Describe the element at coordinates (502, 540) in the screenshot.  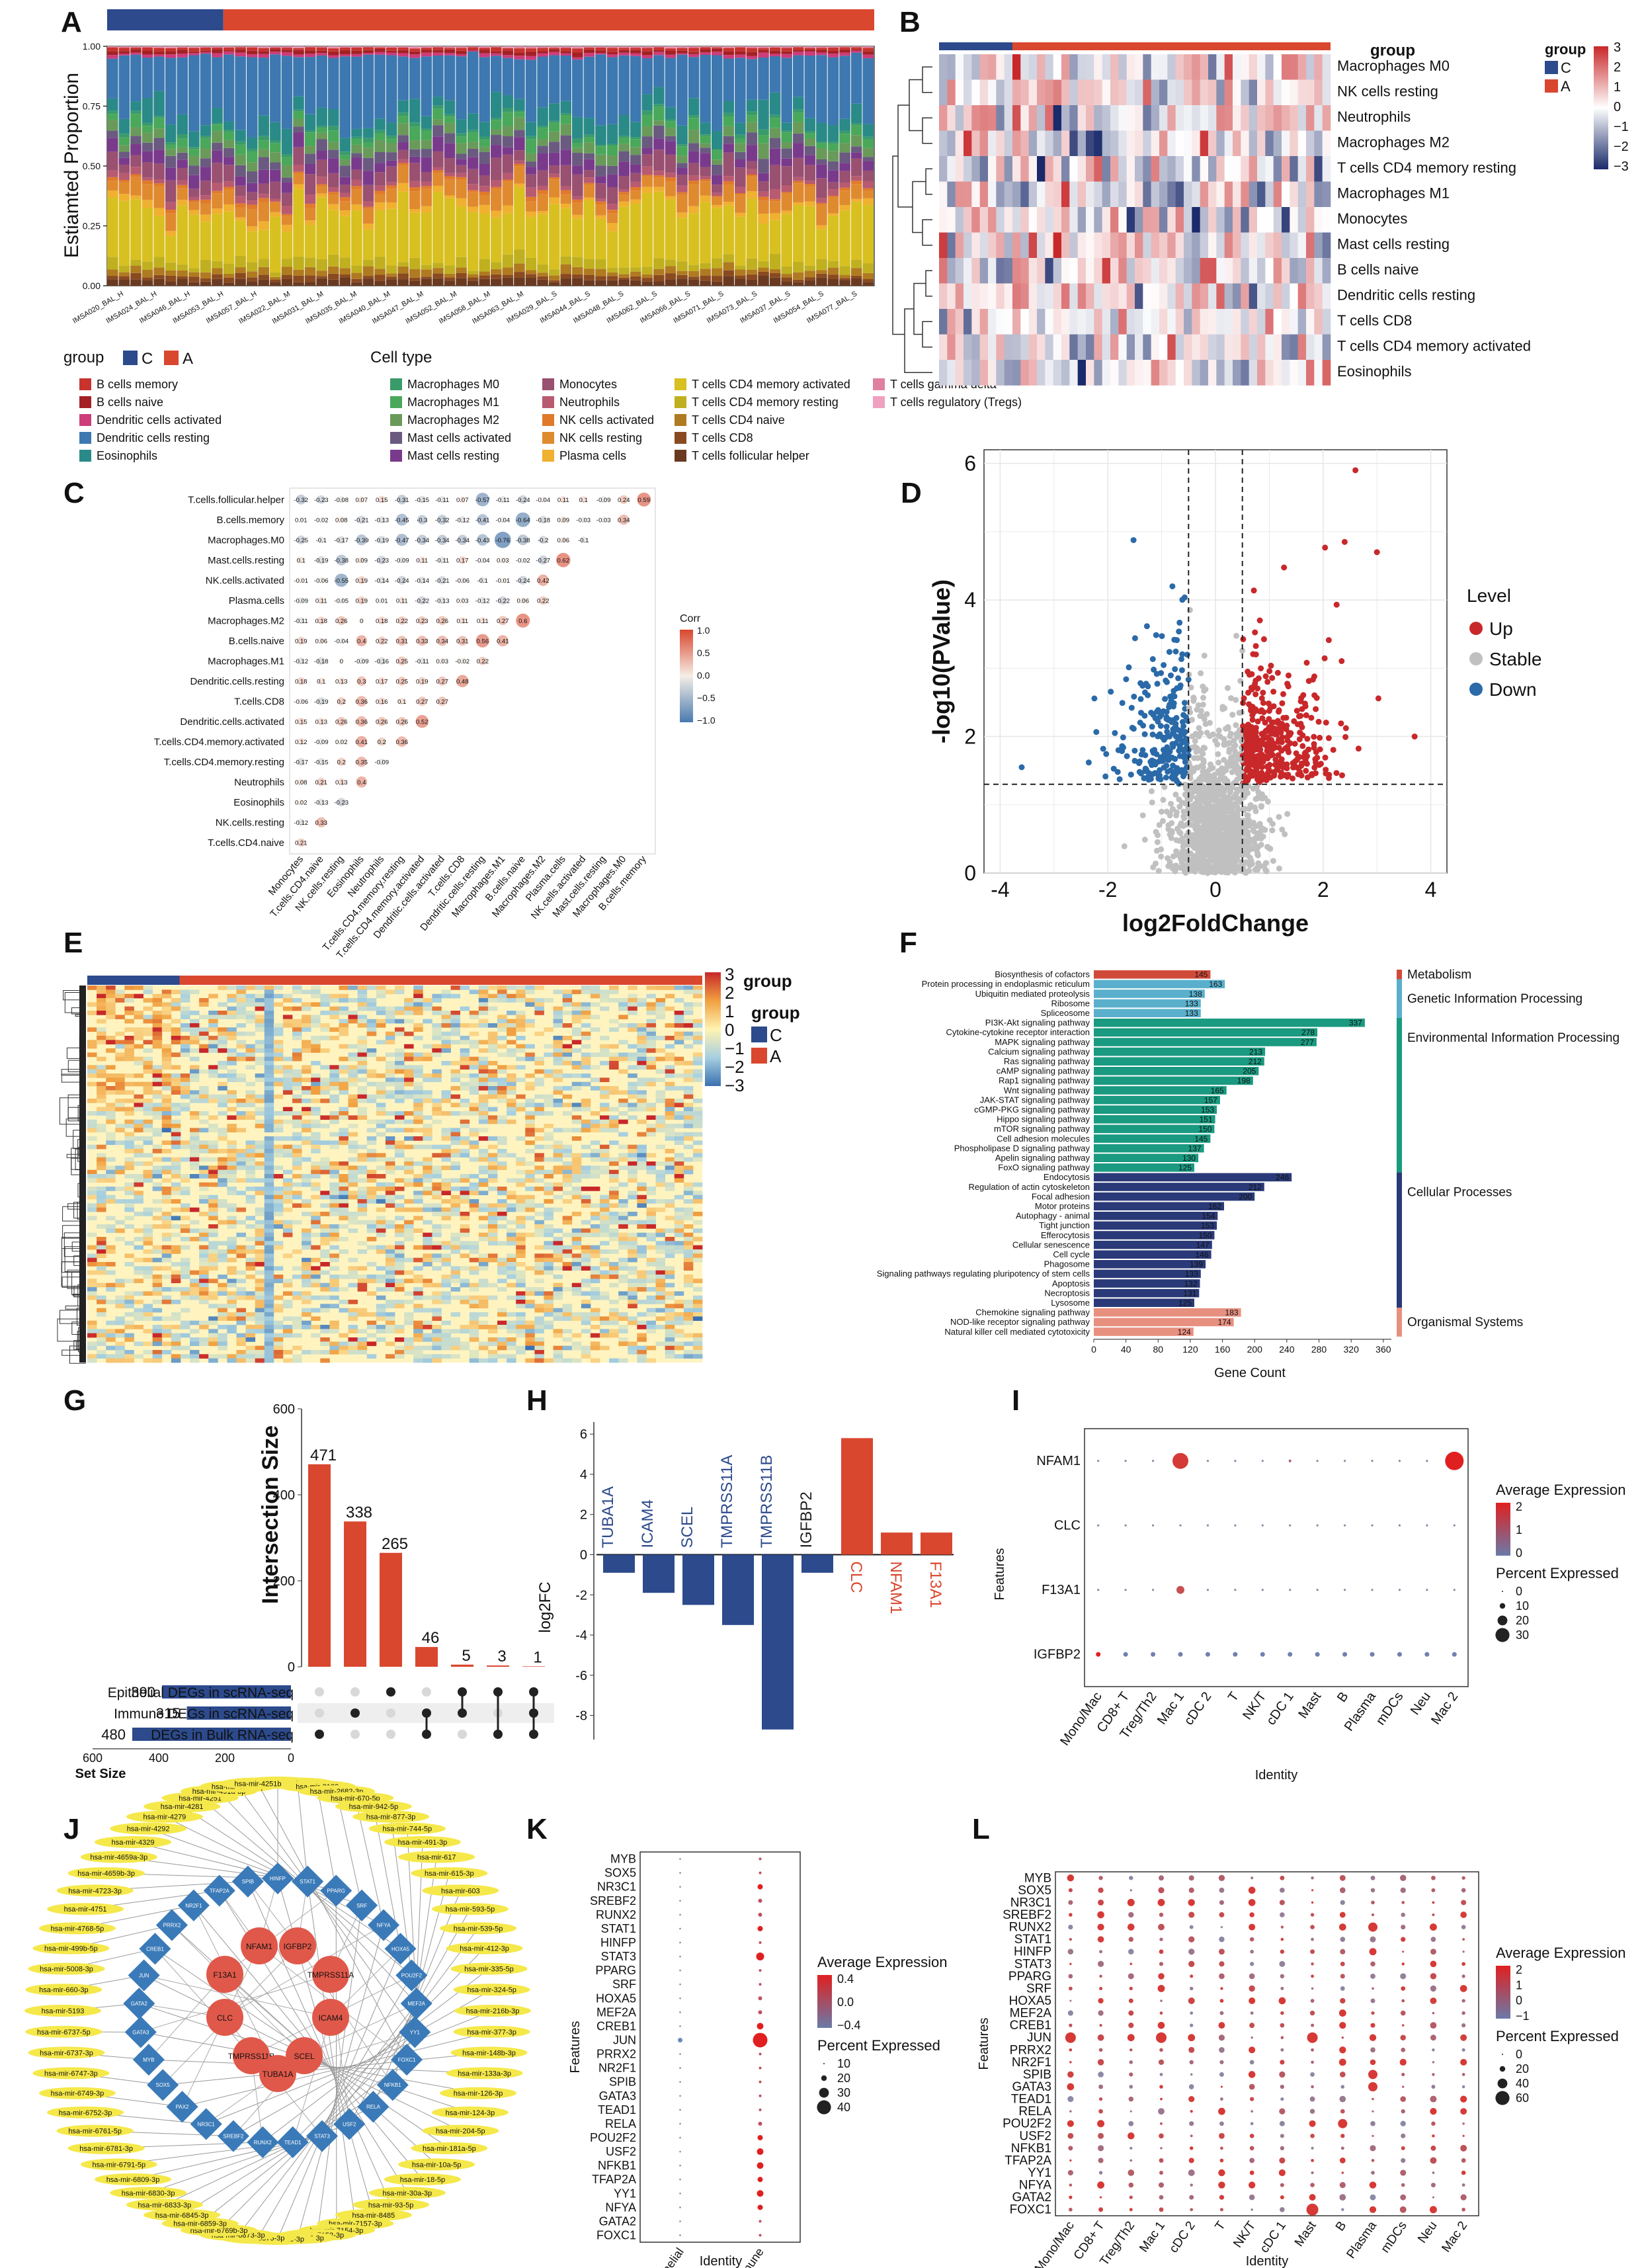
I see `corr-value: -0.76` at that location.